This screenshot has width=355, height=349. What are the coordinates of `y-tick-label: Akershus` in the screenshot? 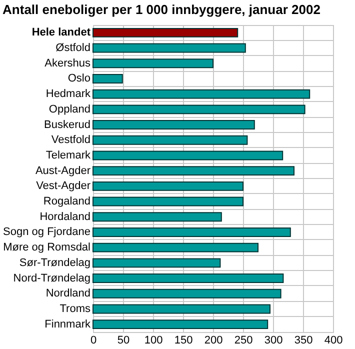 It's located at (67, 63).